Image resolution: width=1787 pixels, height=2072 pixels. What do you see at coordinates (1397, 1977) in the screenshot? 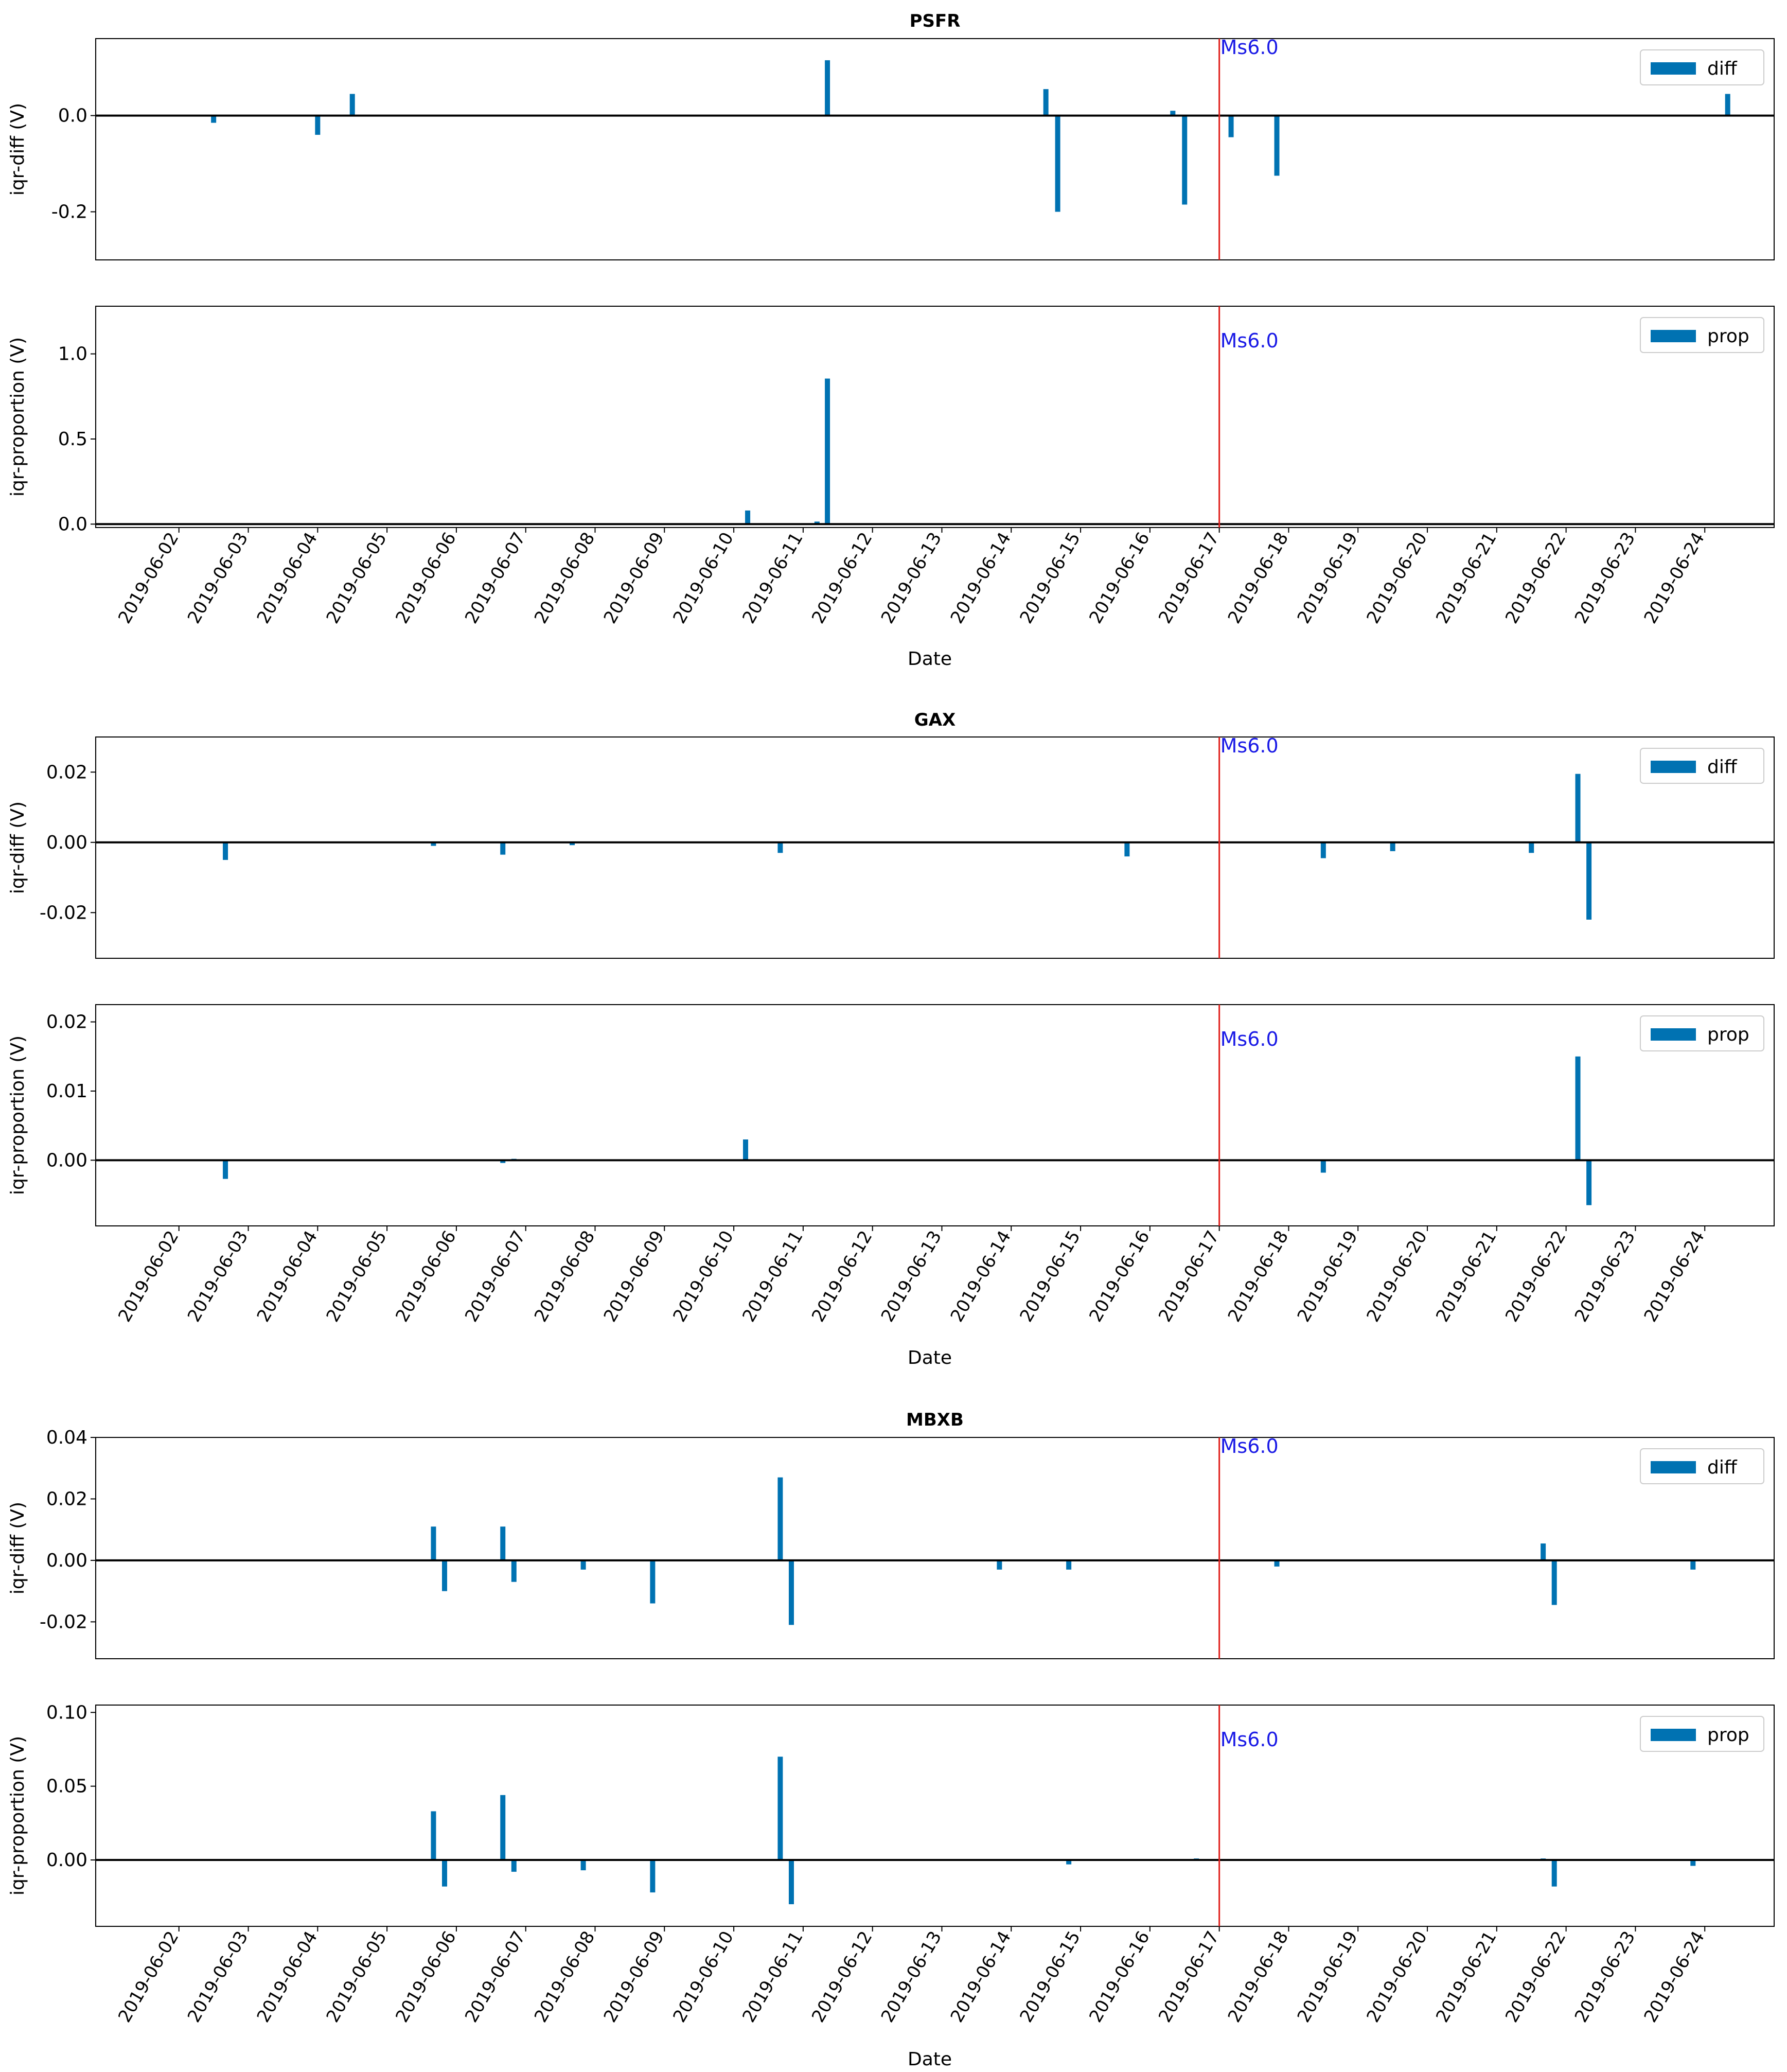
I see `x-tick-label: 2019-06-20` at bounding box center [1397, 1977].